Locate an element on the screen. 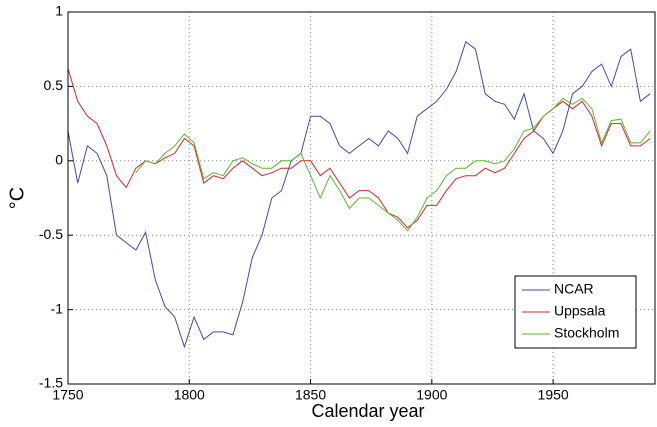 This screenshot has width=657, height=427. x-tick-label: 1750 is located at coordinates (67, 395).